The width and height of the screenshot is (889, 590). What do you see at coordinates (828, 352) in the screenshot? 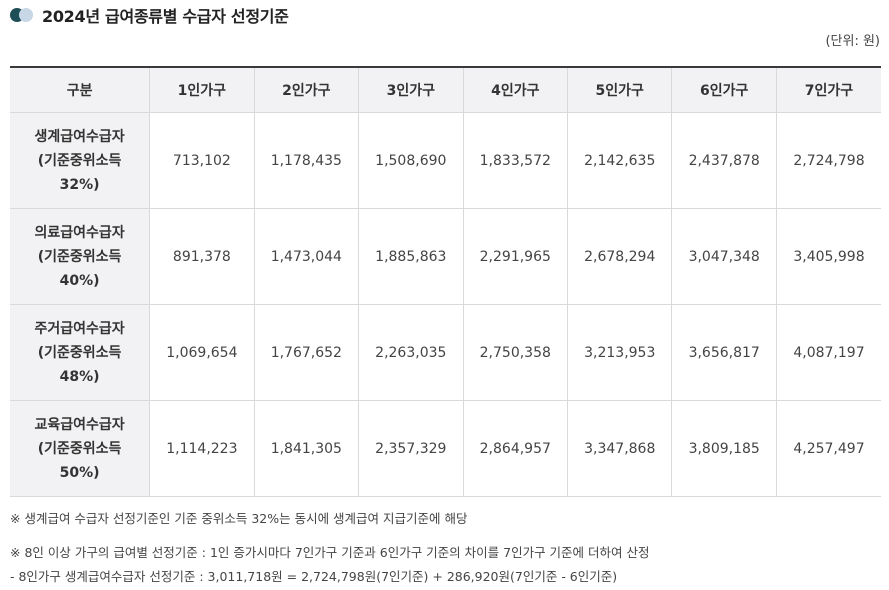
I see `table-cell: 4,087,197` at bounding box center [828, 352].